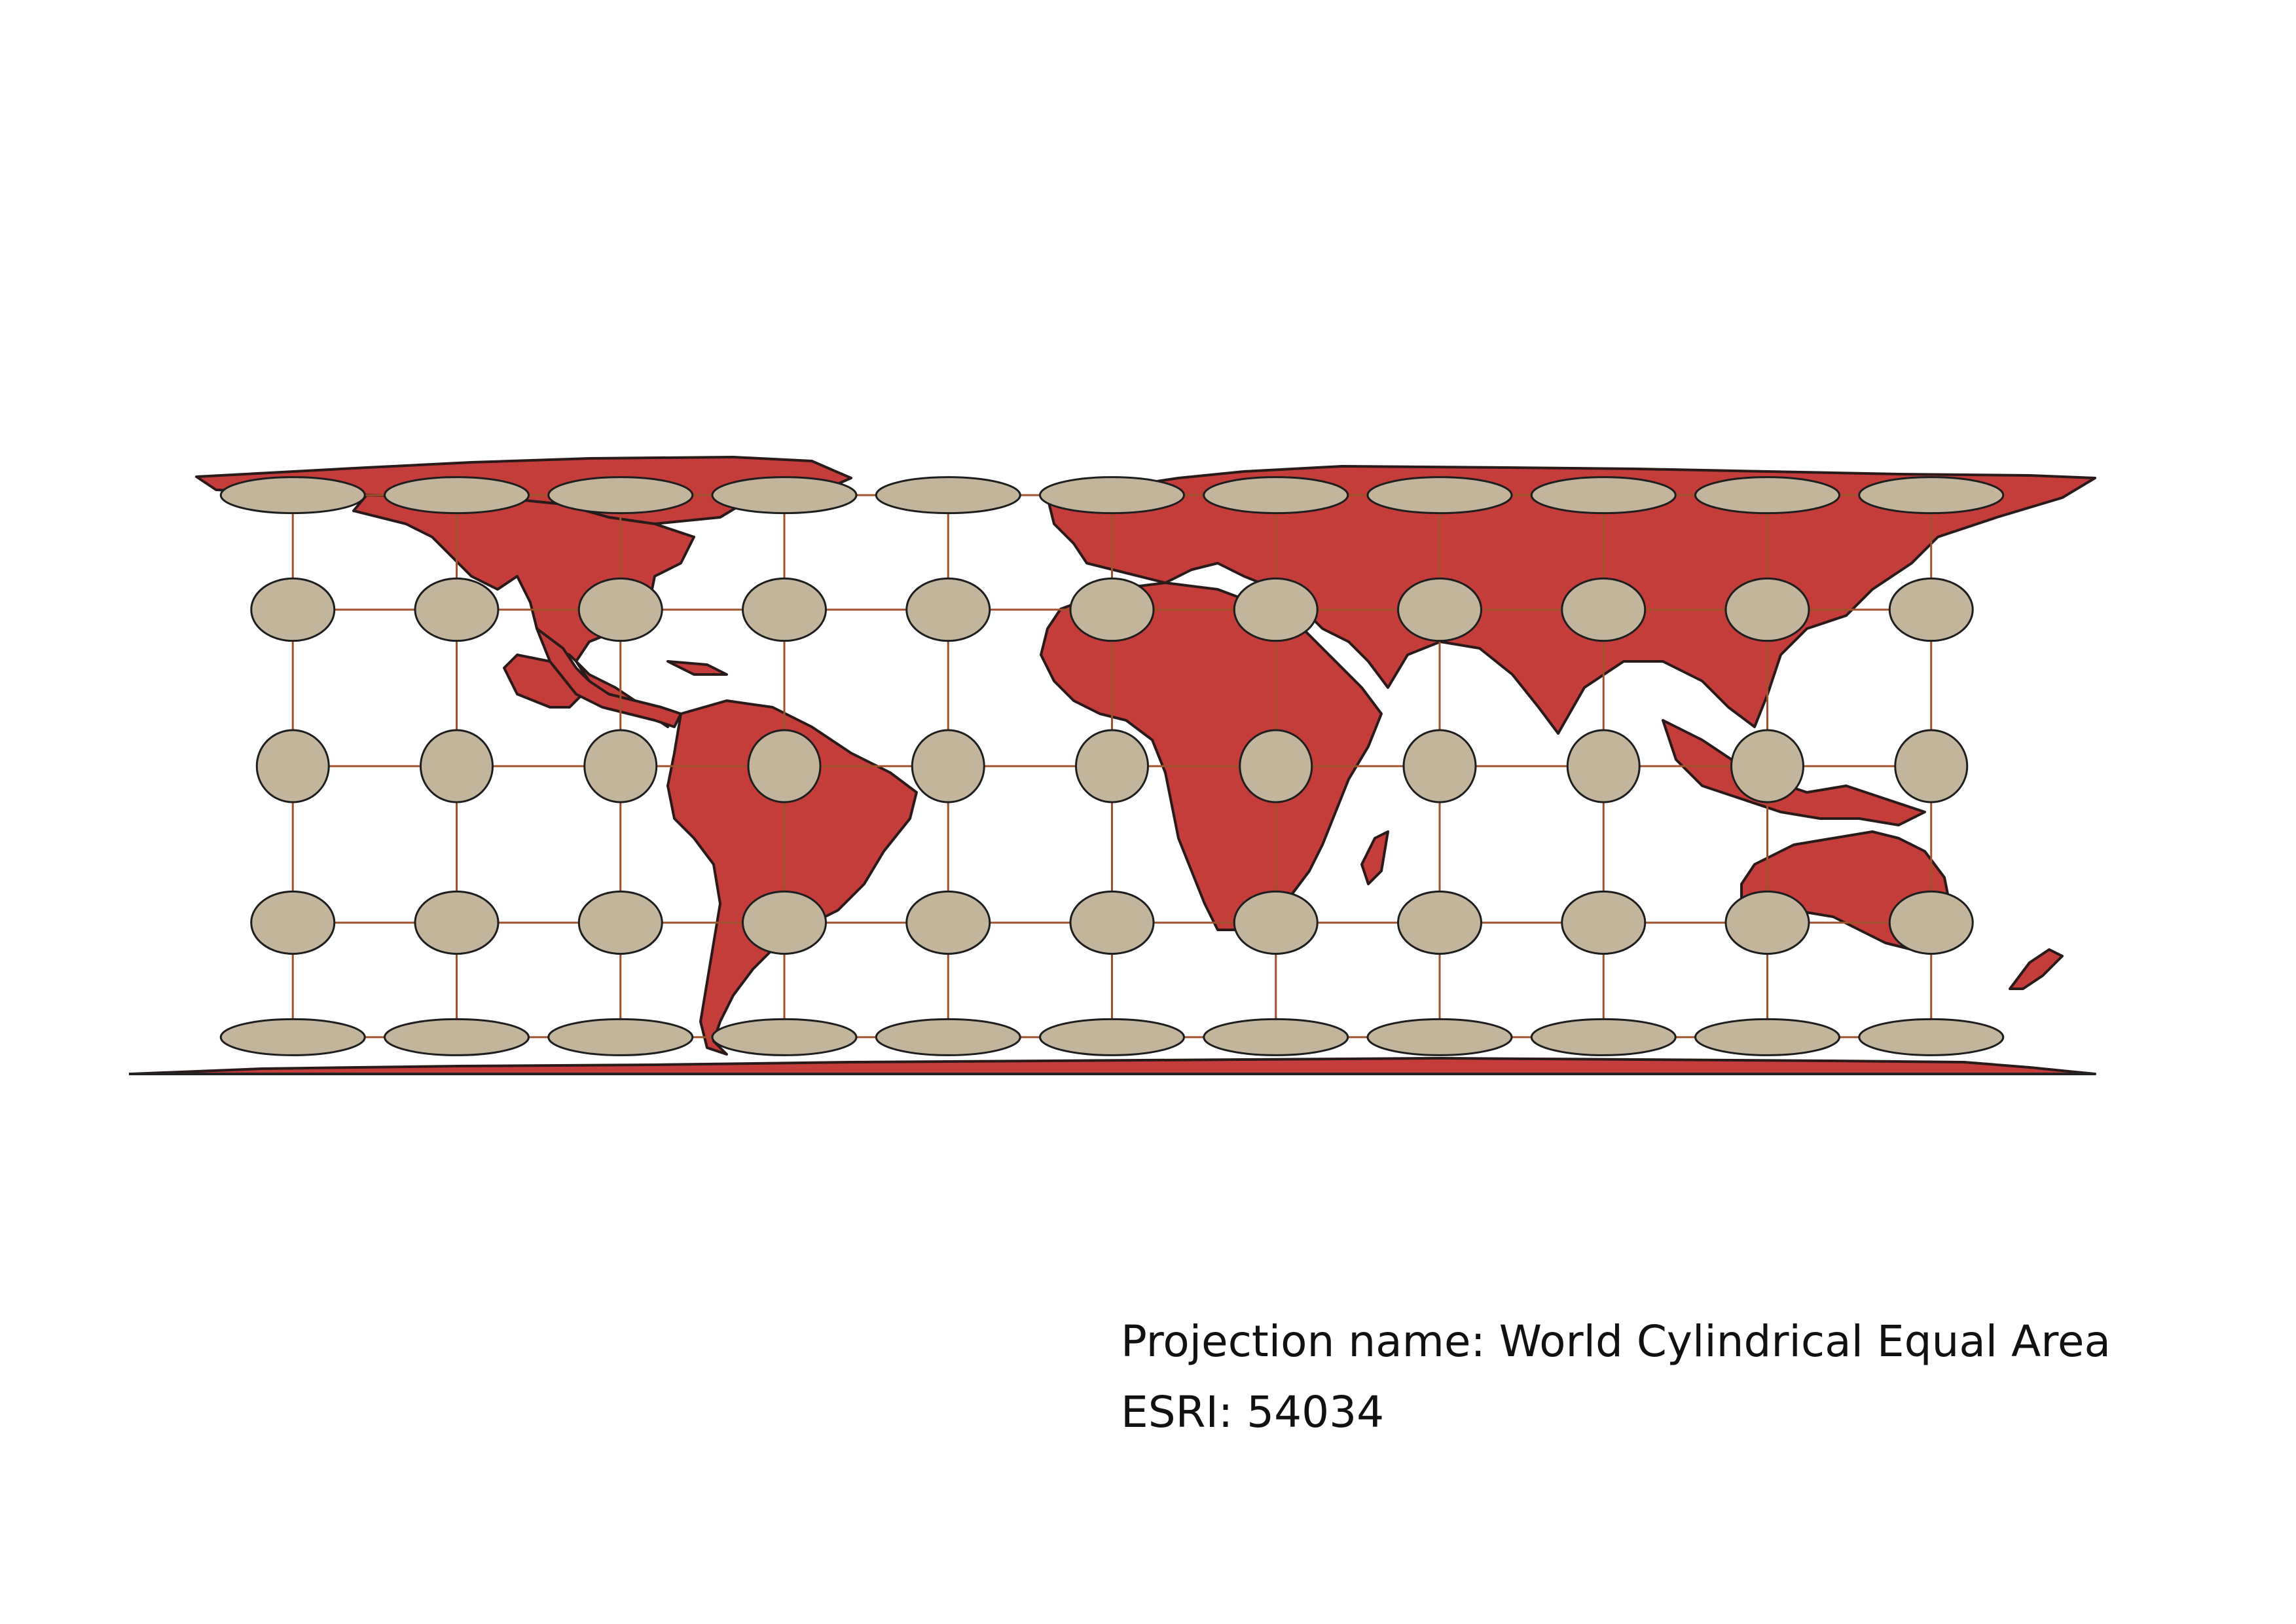 The image size is (2296, 1624). What do you see at coordinates (1375, 858) in the screenshot?
I see `land-madagascar` at bounding box center [1375, 858].